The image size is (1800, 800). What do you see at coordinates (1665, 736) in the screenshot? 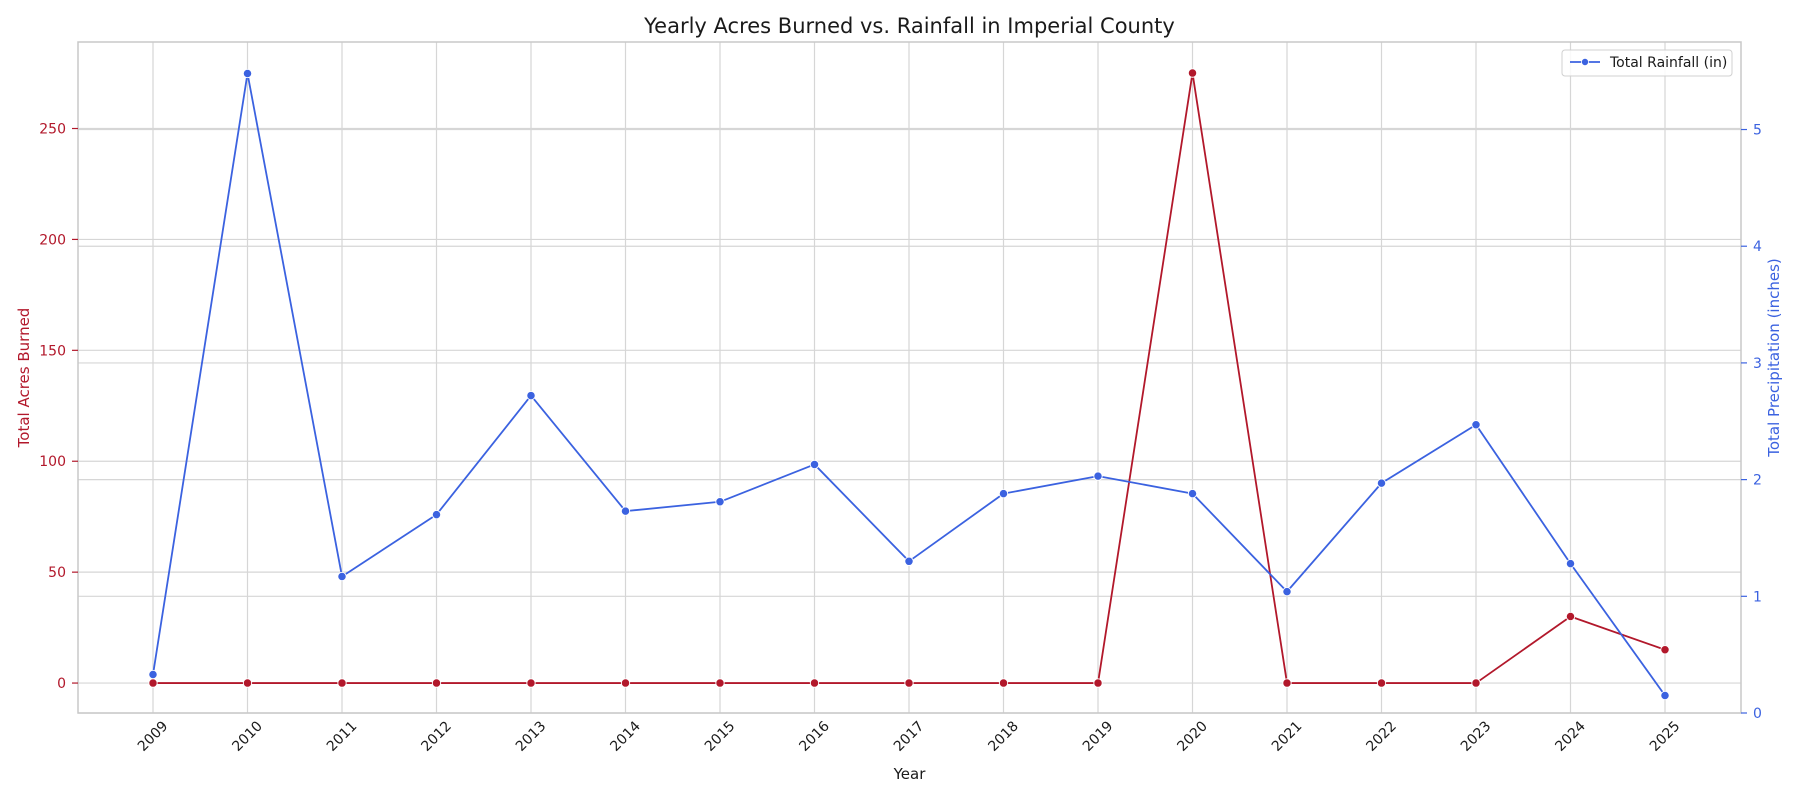
I see `x-tick-label: 2025` at bounding box center [1665, 736].